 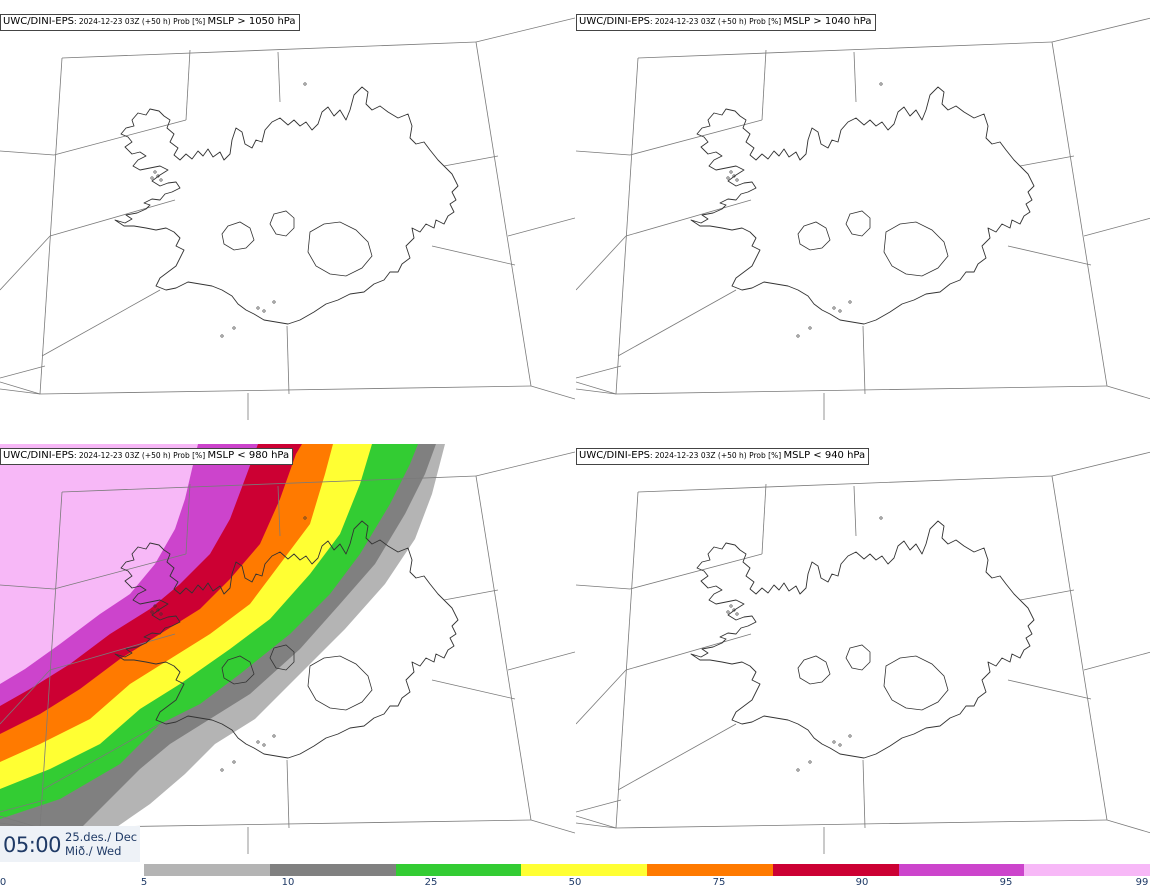 I want to click on valid-time-box: 05:00 25.des./ Dec Mið./ Wed, so click(x=70, y=844).